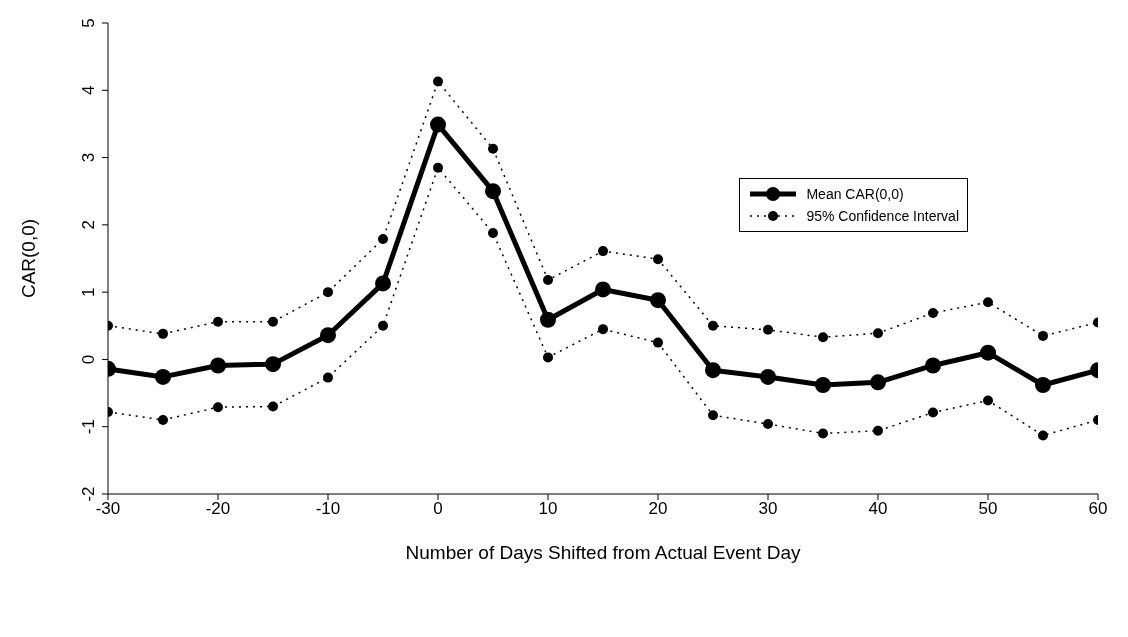 This screenshot has width=1128, height=637. Describe the element at coordinates (88, 494) in the screenshot. I see `y-tick-label: -2` at that location.